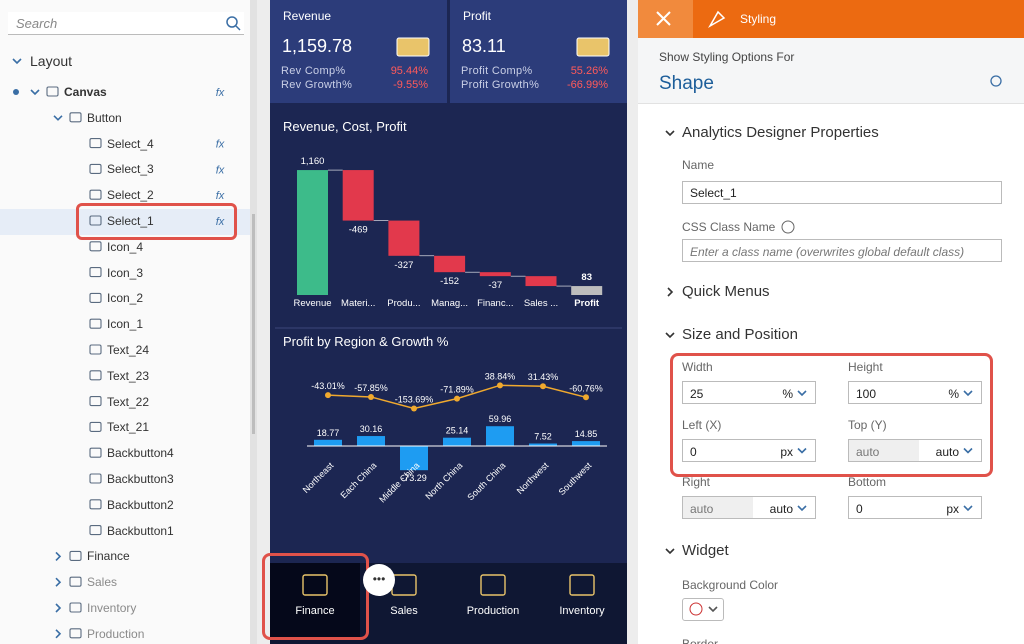 This screenshot has width=1024, height=644. What do you see at coordinates (140, 479) in the screenshot?
I see `outline-item: Backbutton3` at bounding box center [140, 479].